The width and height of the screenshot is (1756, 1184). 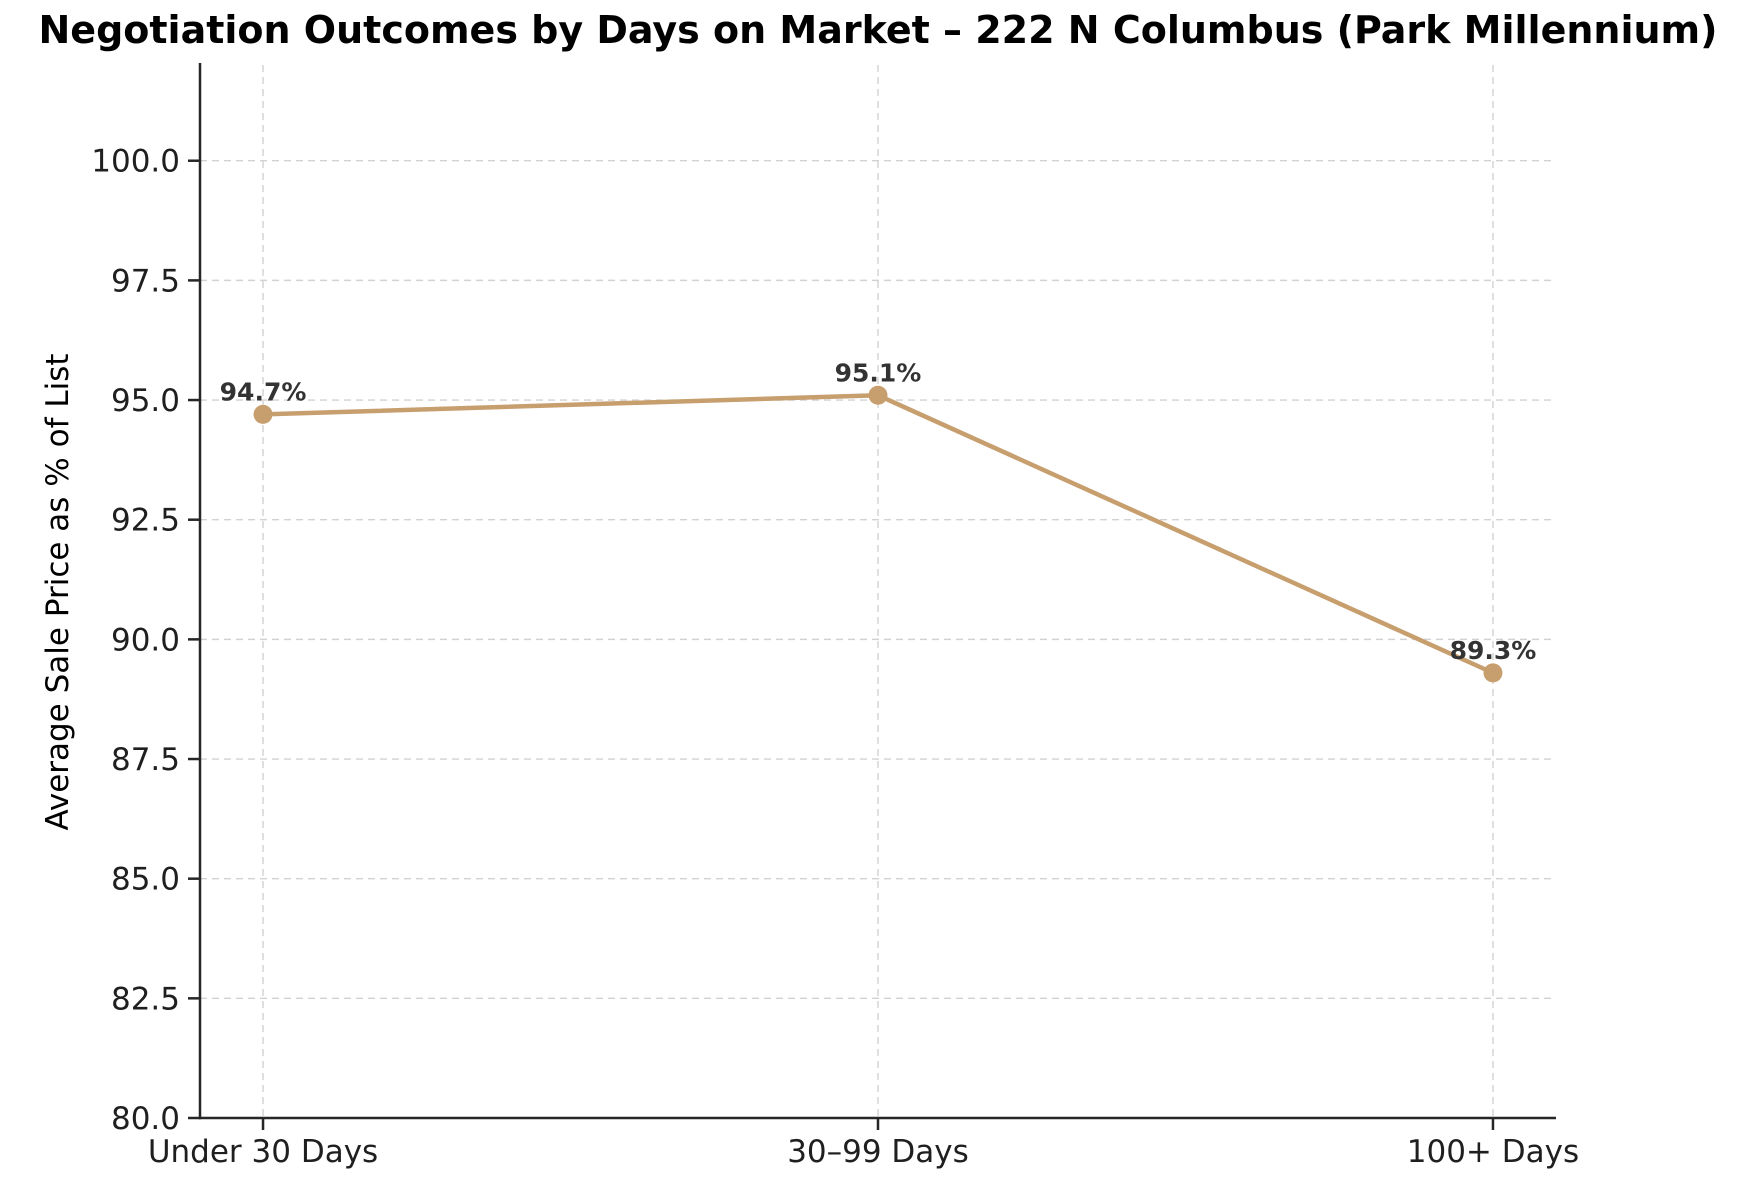 What do you see at coordinates (263, 391) in the screenshot?
I see `point-label-0: 94.7%` at bounding box center [263, 391].